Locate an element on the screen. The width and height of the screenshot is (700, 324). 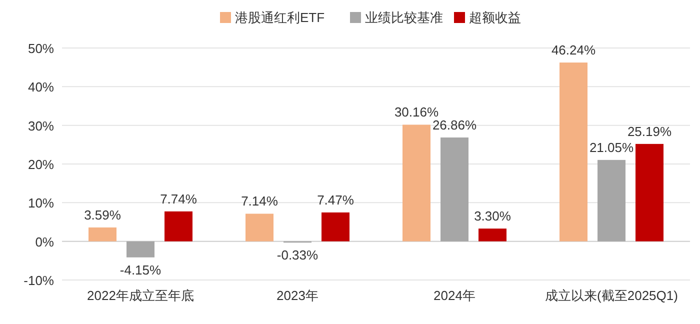
data-label: -0.33% is located at coordinates (297, 255).